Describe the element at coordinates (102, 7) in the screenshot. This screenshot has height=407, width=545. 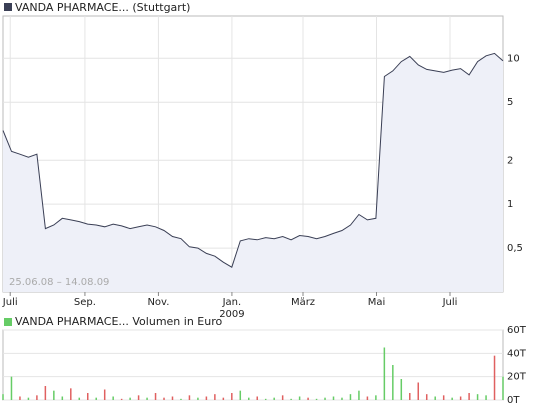
I see `legend-label: VANDA PHARMACE... (Stuttgart)` at that location.